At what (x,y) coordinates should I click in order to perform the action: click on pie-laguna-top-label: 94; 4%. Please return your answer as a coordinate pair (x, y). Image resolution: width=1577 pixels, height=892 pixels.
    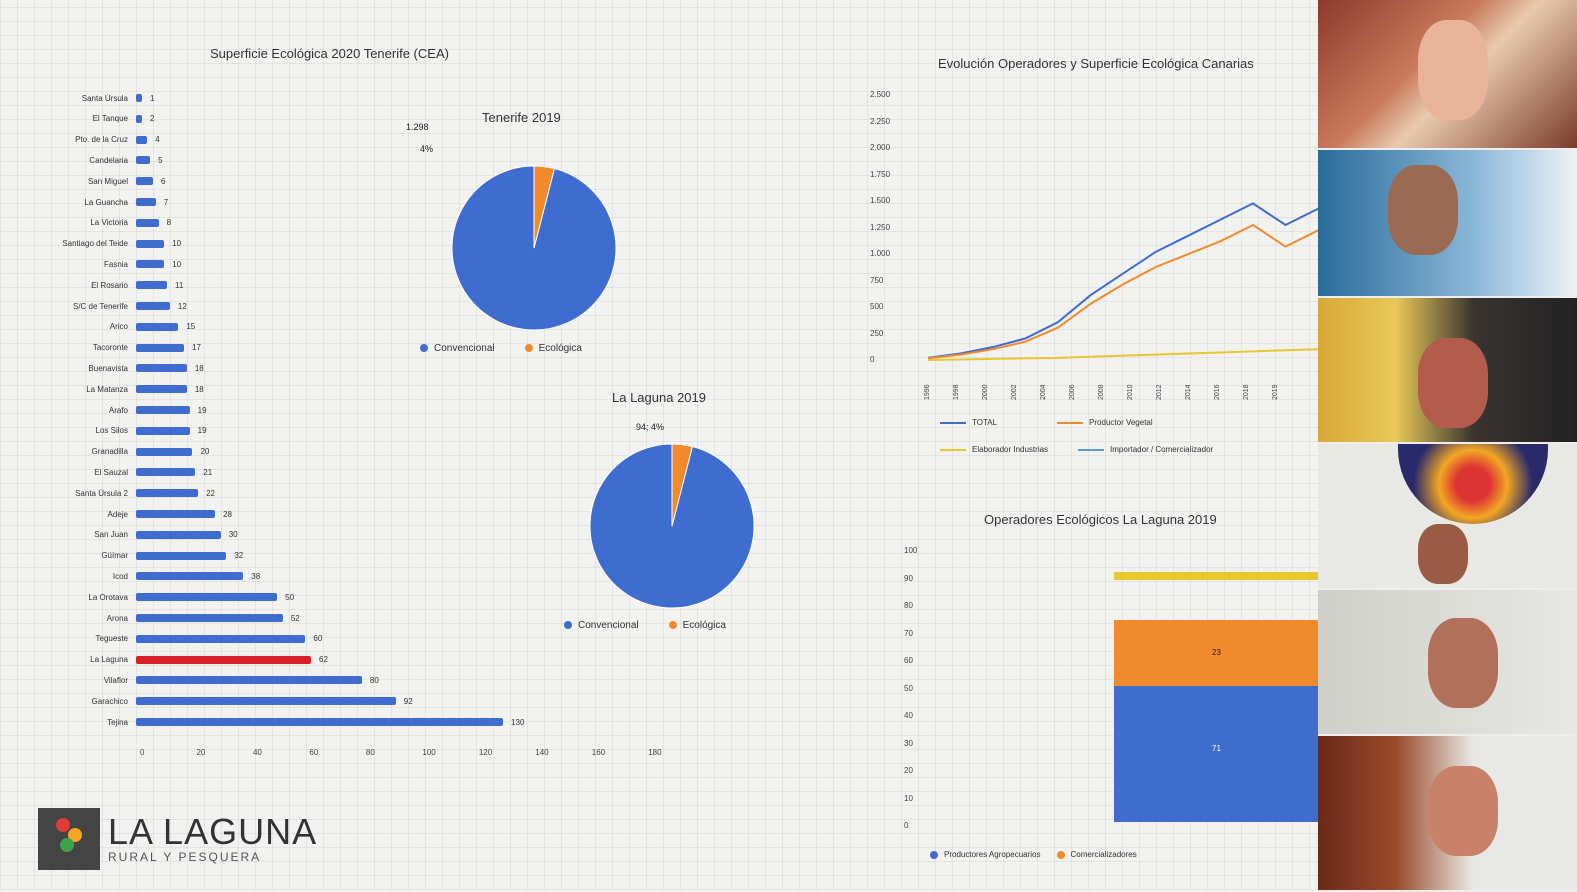
    Looking at the image, I should click on (650, 427).